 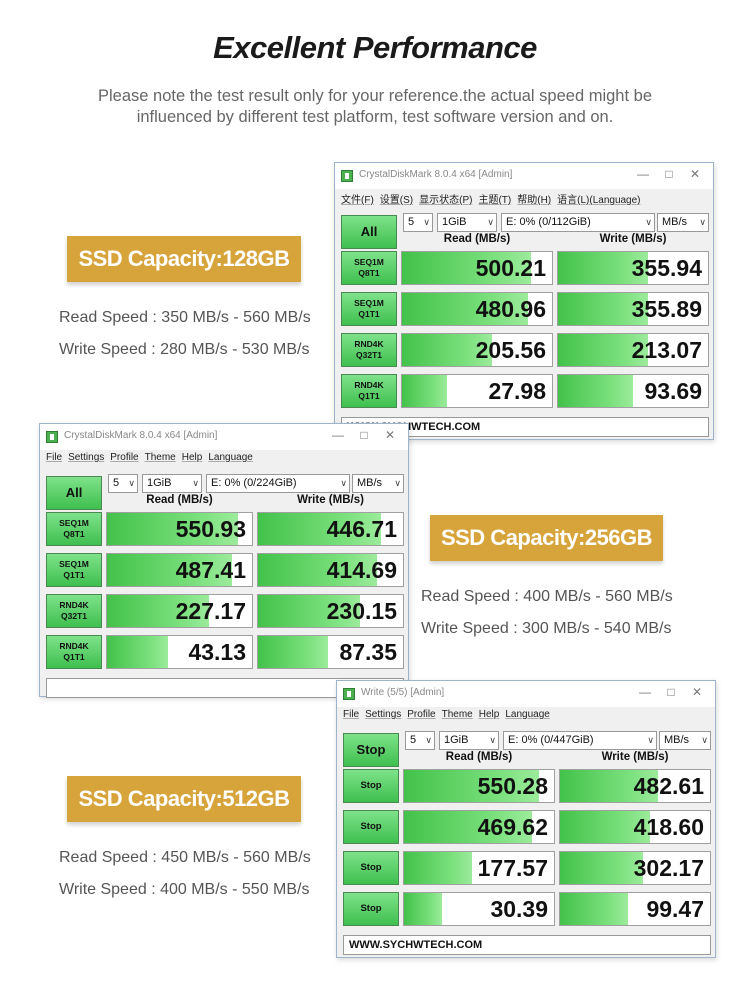 What do you see at coordinates (512, 786) in the screenshot?
I see `read-speed-value: 550.28` at bounding box center [512, 786].